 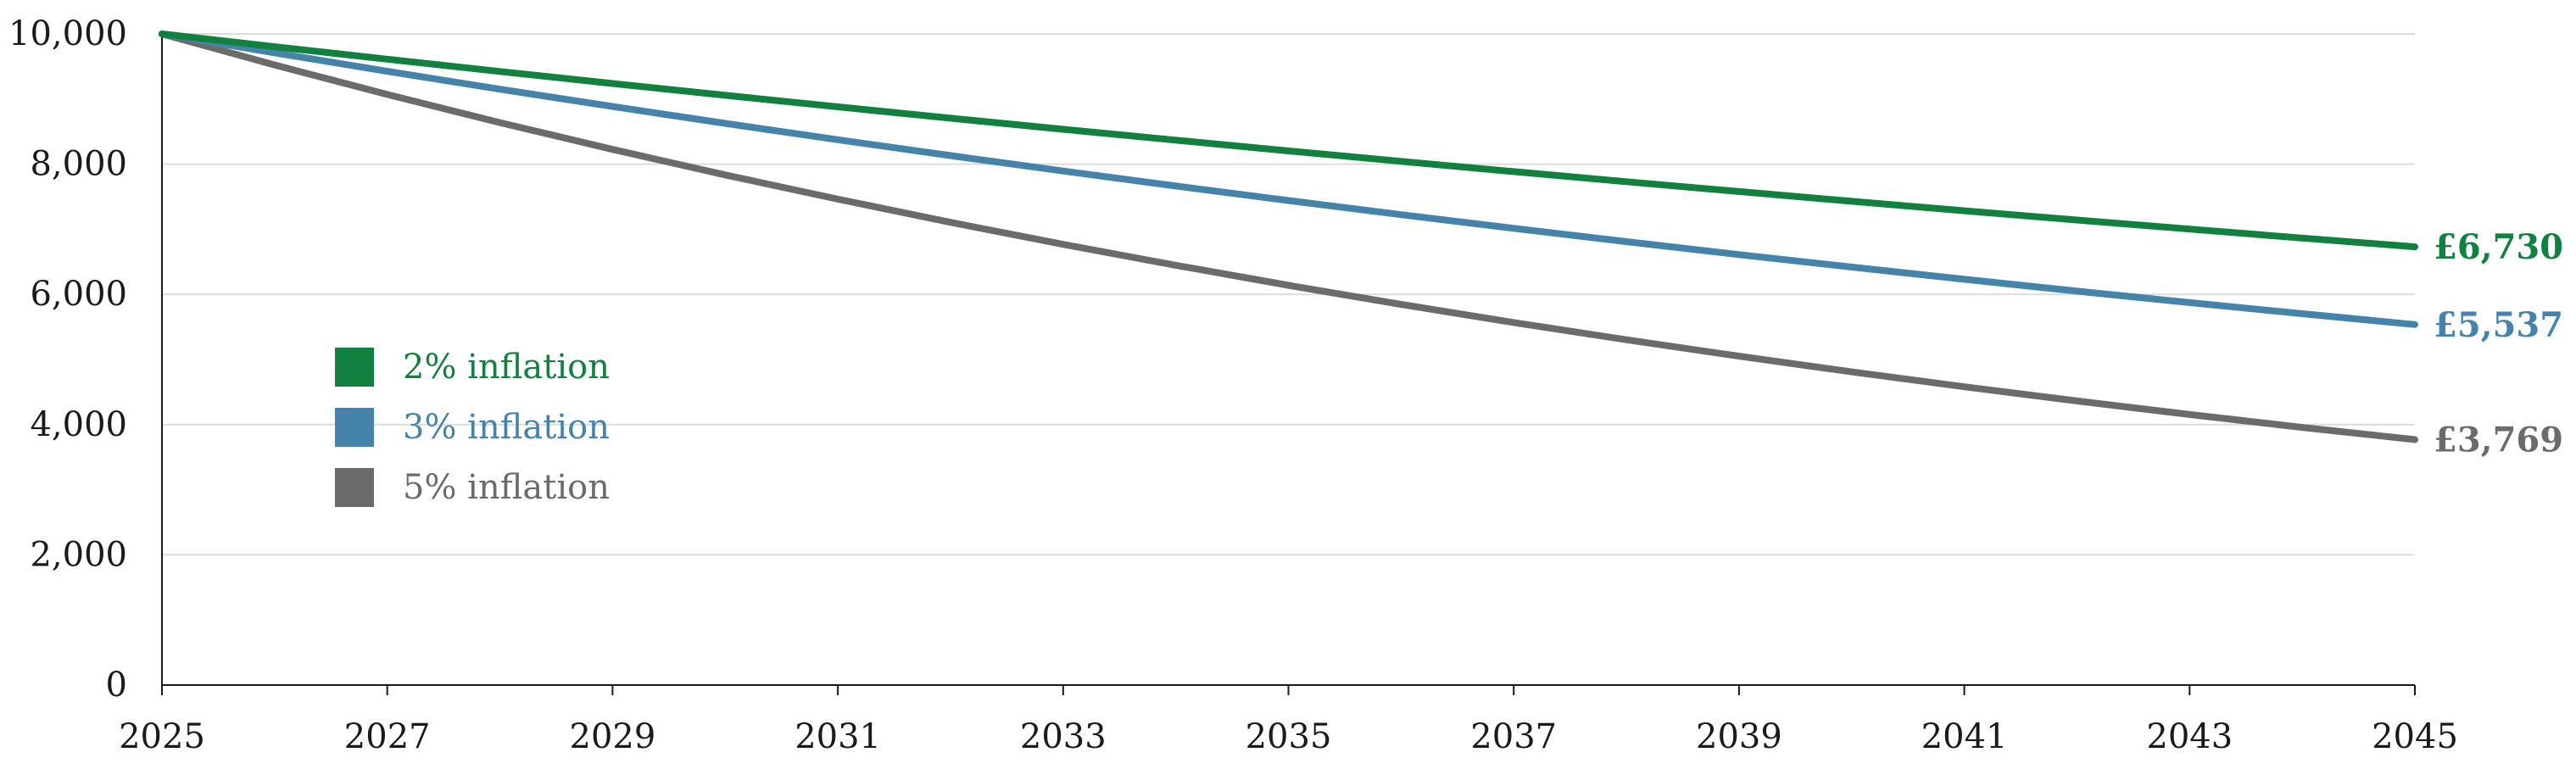 I want to click on y-axis: 0 2,000 4,000 6,000 8,000 10,000, so click(x=85, y=359).